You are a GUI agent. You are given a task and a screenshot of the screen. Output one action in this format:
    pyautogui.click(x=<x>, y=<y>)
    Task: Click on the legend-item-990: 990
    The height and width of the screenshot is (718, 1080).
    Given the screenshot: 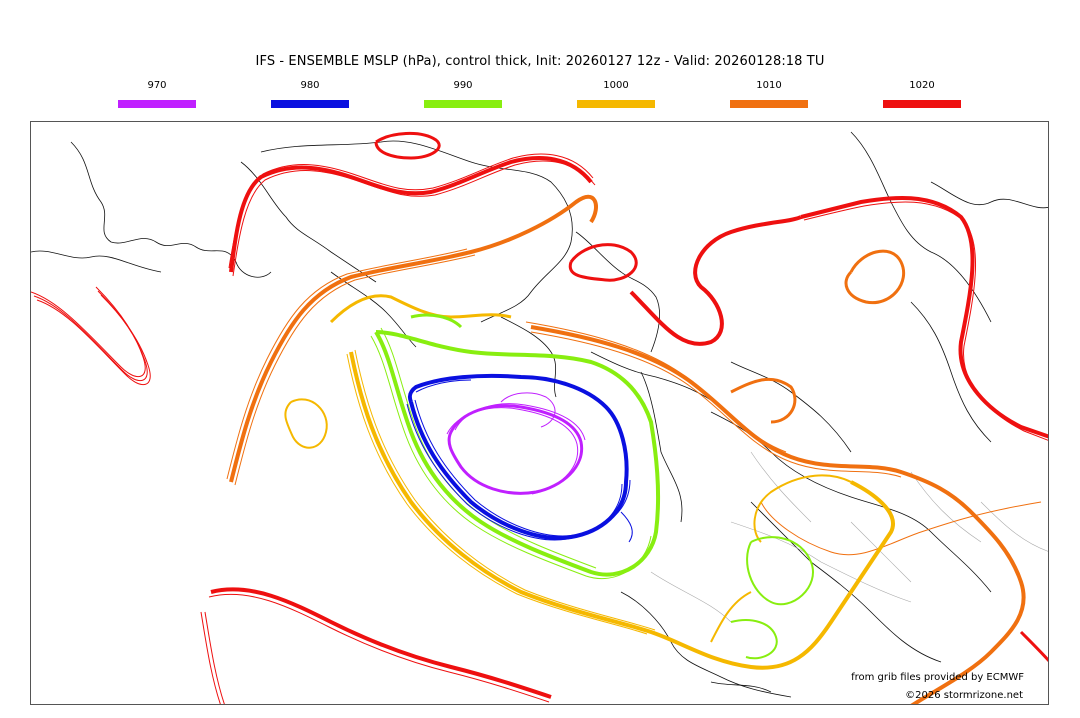 What is the action you would take?
    pyautogui.click(x=463, y=94)
    